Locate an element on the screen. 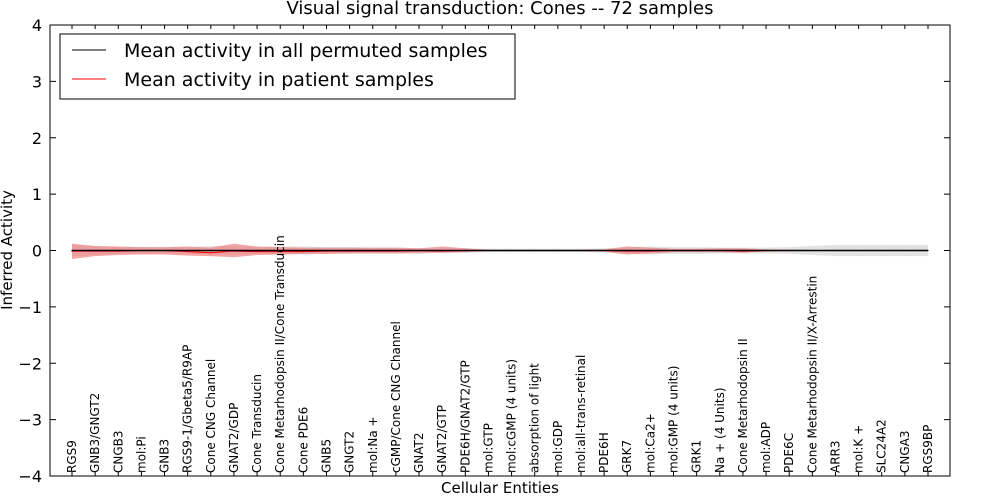 This screenshot has width=1000, height=500. x-tick-label: GNAT2/GDP is located at coordinates (234, 438).